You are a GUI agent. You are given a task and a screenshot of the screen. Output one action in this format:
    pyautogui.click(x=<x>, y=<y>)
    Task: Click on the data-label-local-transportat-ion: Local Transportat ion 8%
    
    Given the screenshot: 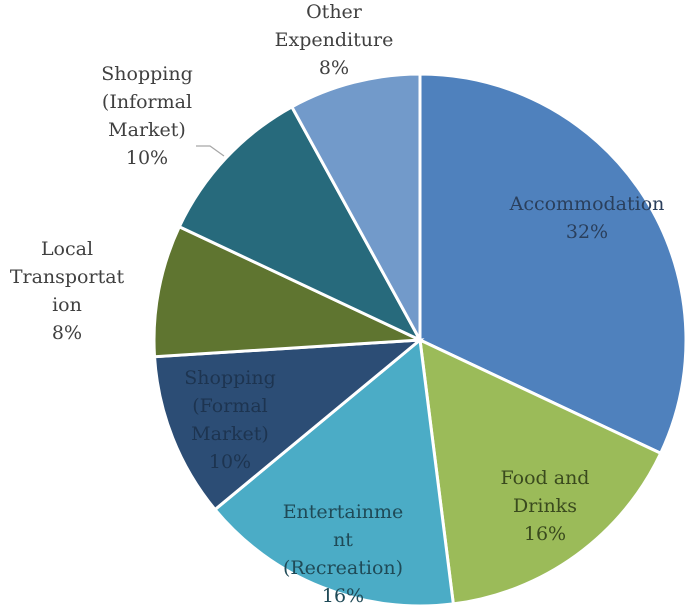 What is the action you would take?
    pyautogui.click(x=67, y=291)
    